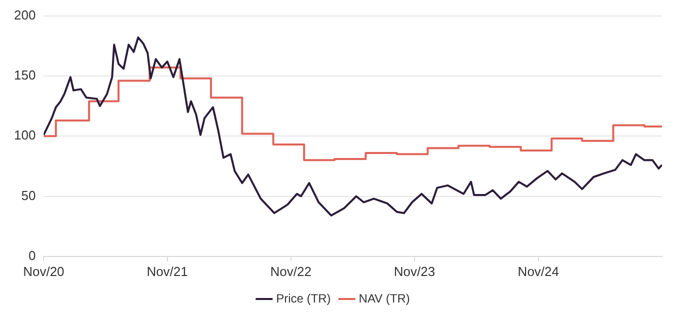 This screenshot has width=680, height=321. I want to click on x-tick-label: Nov/21, so click(167, 271).